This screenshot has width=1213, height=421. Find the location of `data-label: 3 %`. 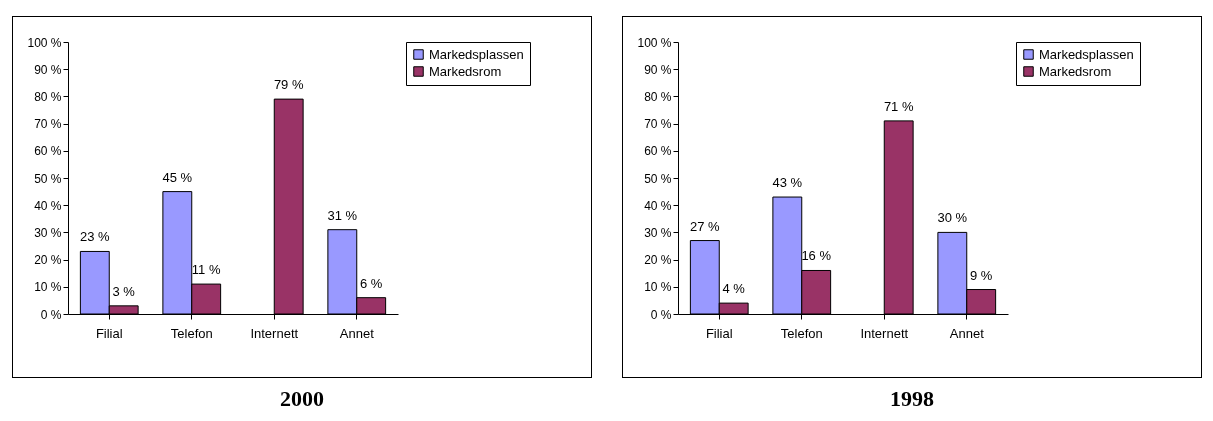

data-label: 3 % is located at coordinates (124, 291).